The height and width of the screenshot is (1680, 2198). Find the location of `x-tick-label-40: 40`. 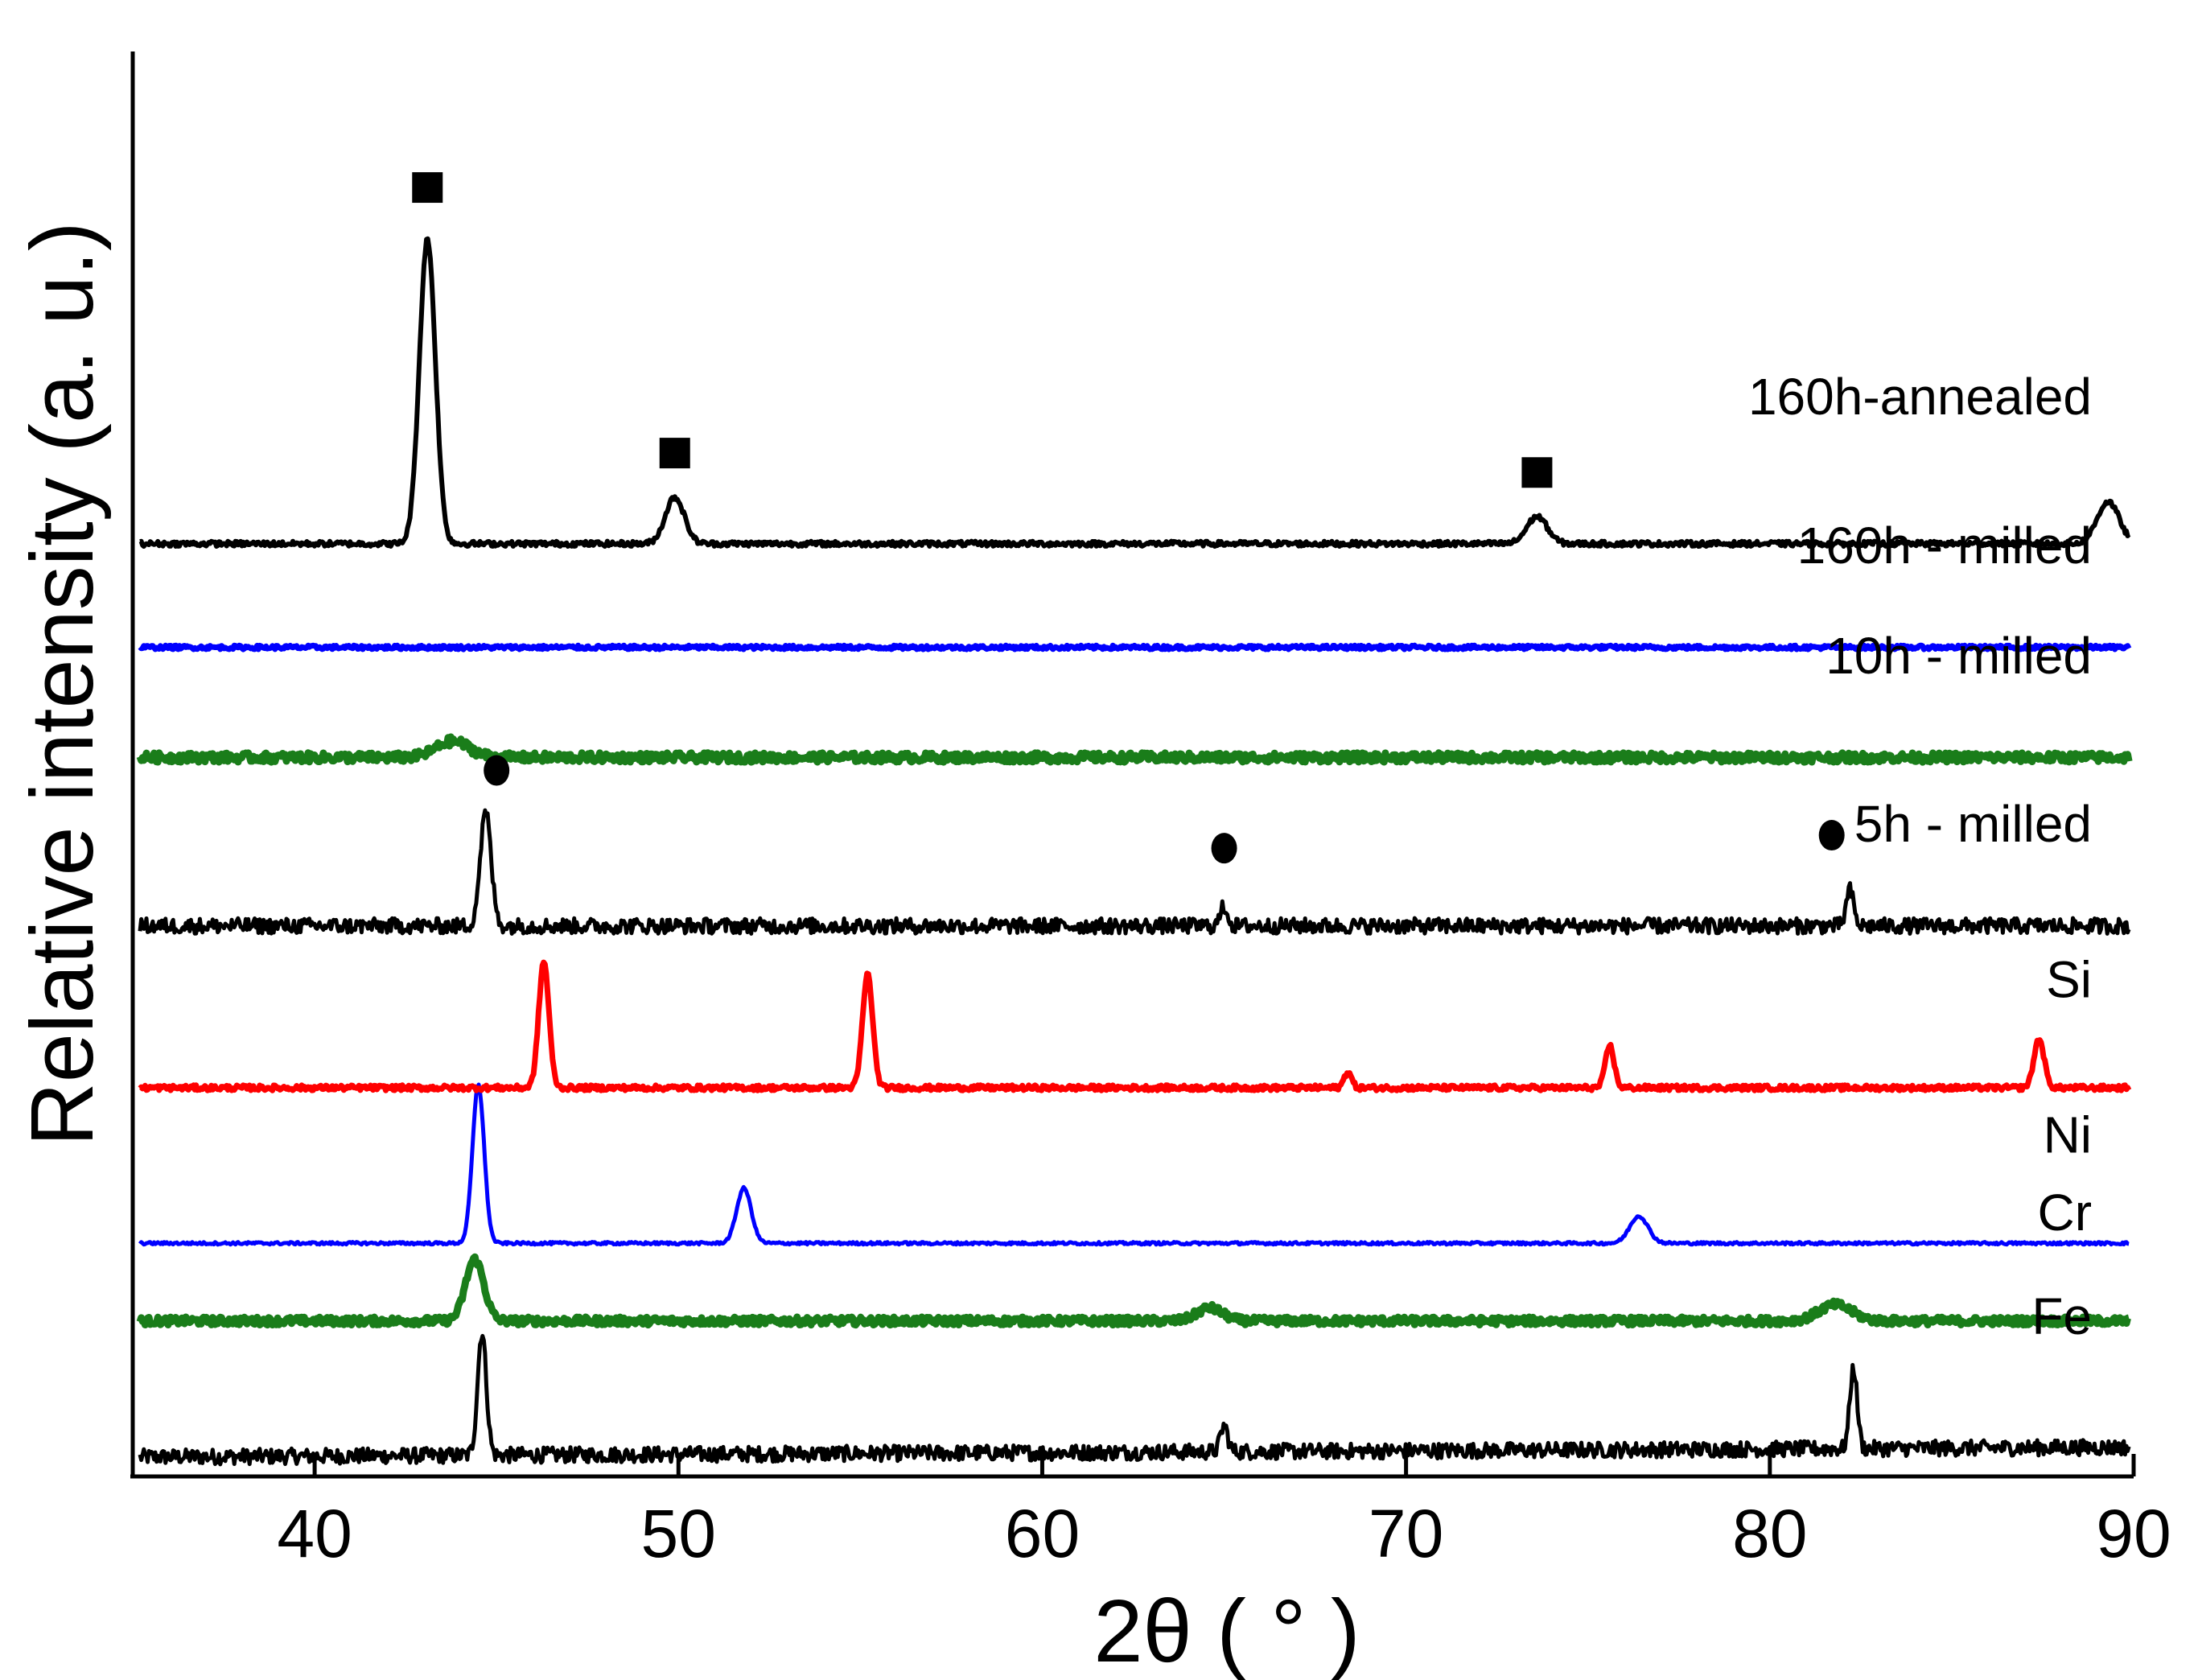

x-tick-label-40: 40 is located at coordinates (314, 1533).